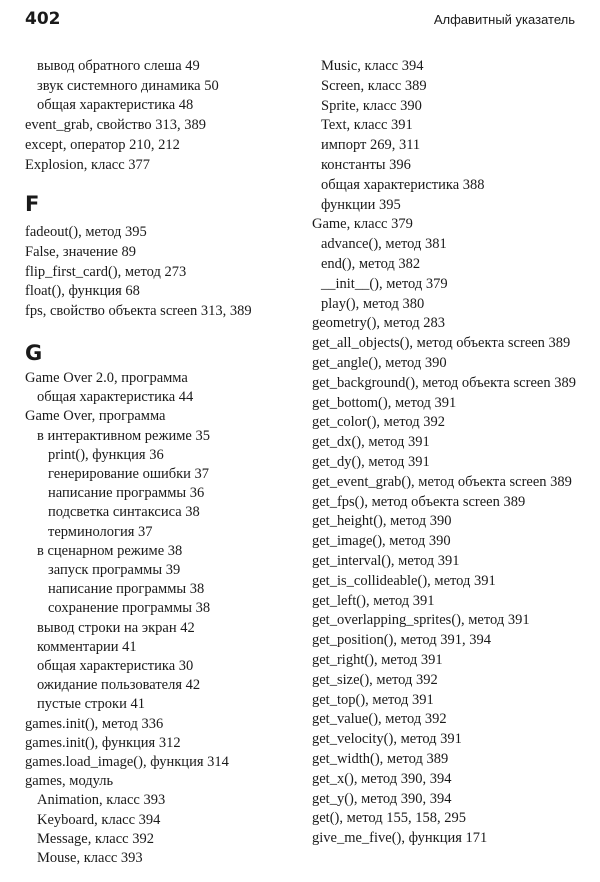  What do you see at coordinates (90, 858) in the screenshot?
I see `index-entry: Mouse, класс 393` at bounding box center [90, 858].